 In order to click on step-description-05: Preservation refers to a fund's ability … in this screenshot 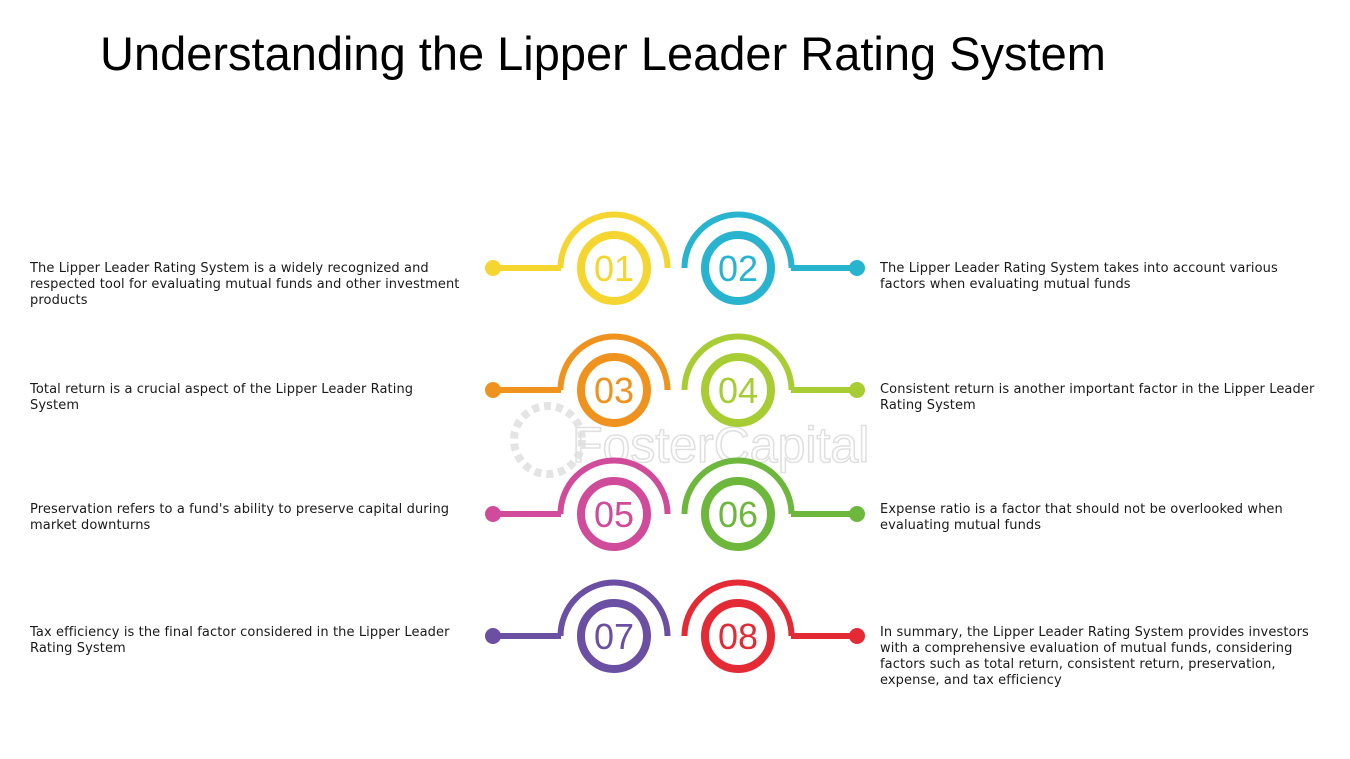, I will do `click(240, 517)`.